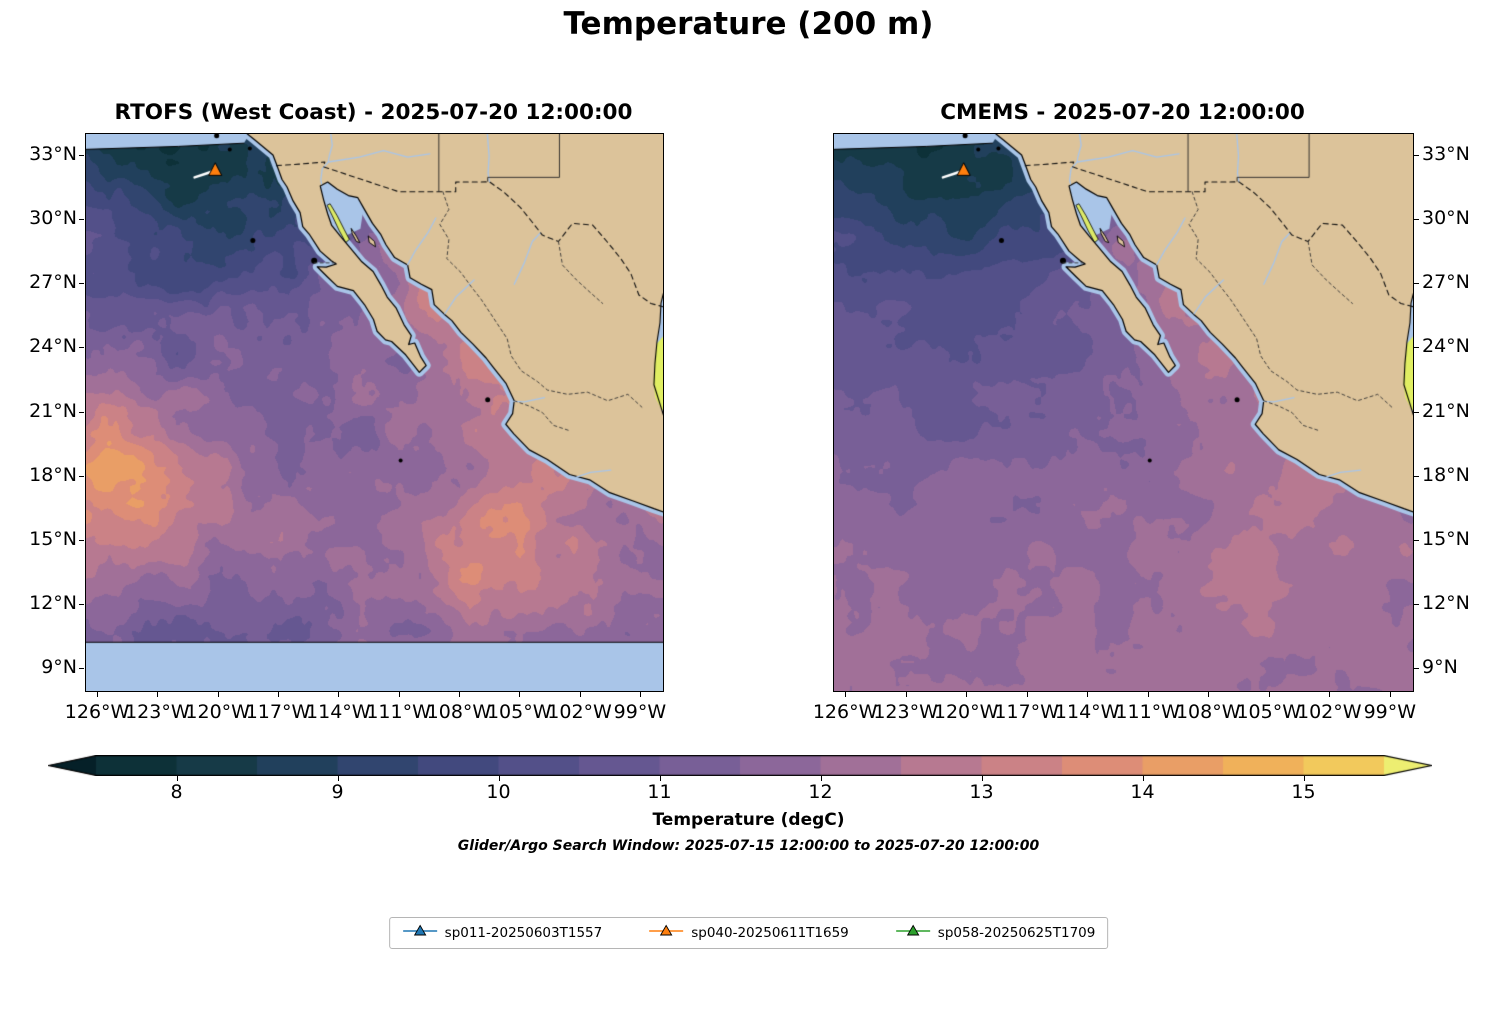  What do you see at coordinates (176, 792) in the screenshot?
I see `colorbar-tick-label: 8` at bounding box center [176, 792].